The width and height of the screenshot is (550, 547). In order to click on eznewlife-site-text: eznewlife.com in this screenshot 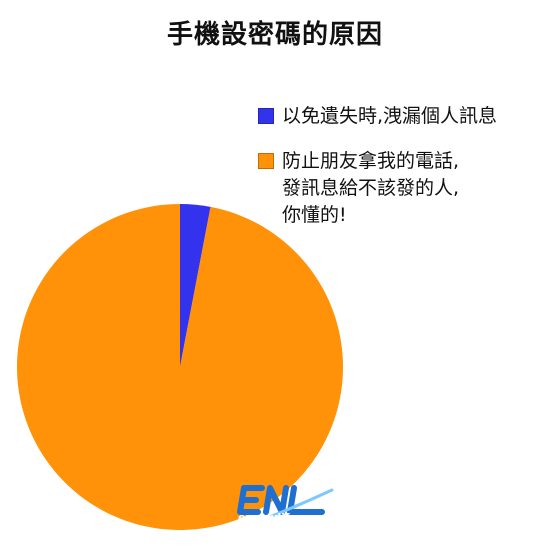, I will do `click(282, 517)`.